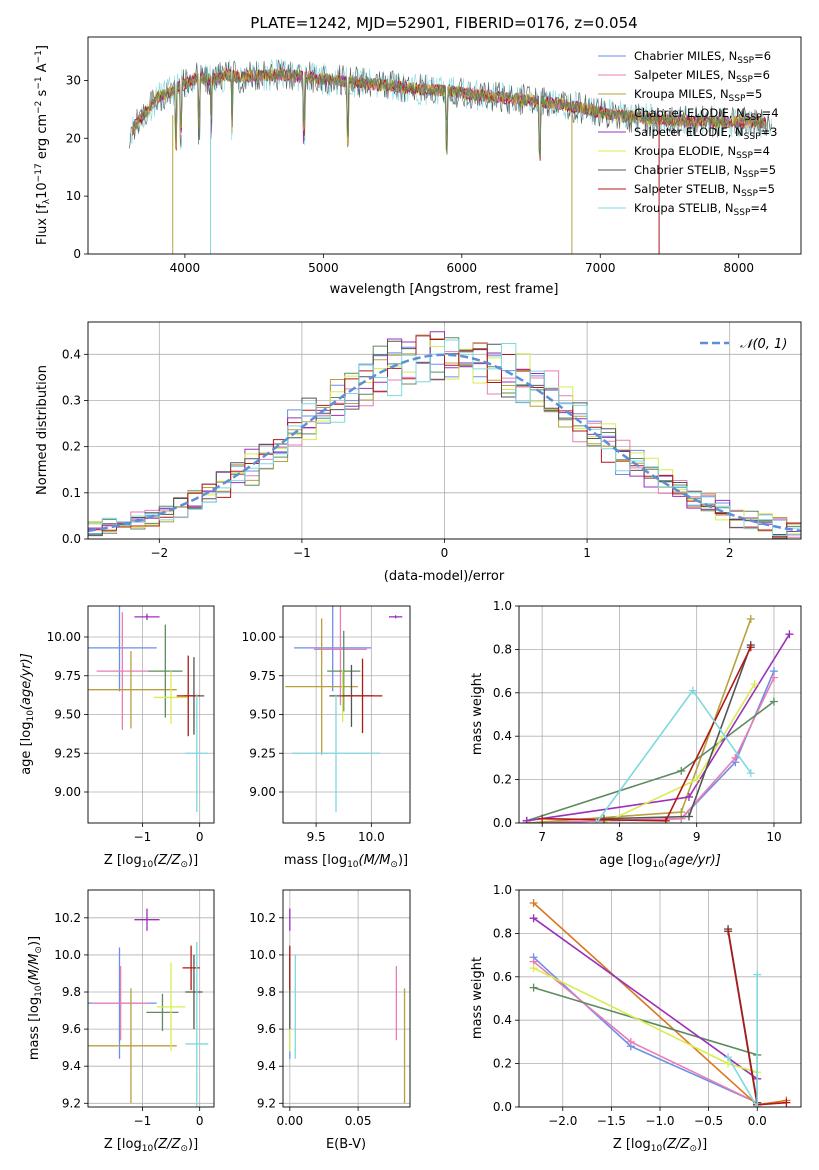  Describe the element at coordinates (770, 113) in the screenshot. I see `legend-label-ce-part: =4` at that location.